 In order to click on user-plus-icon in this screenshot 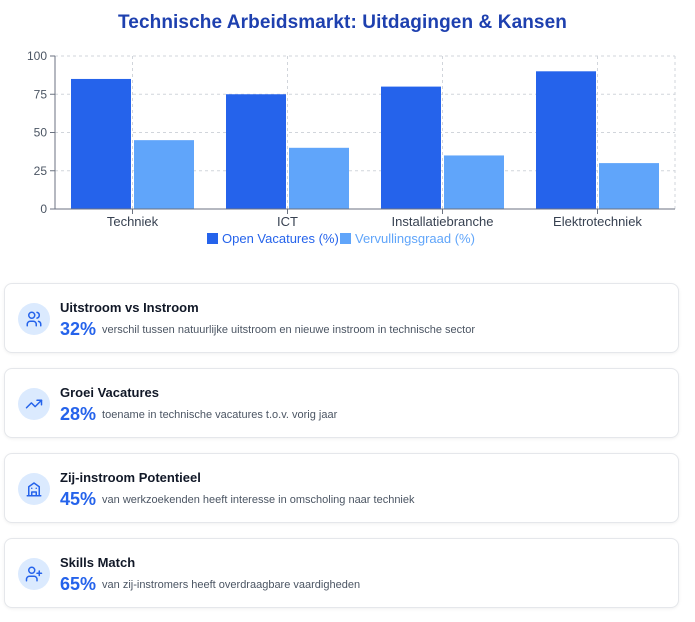, I will do `click(34, 574)`.